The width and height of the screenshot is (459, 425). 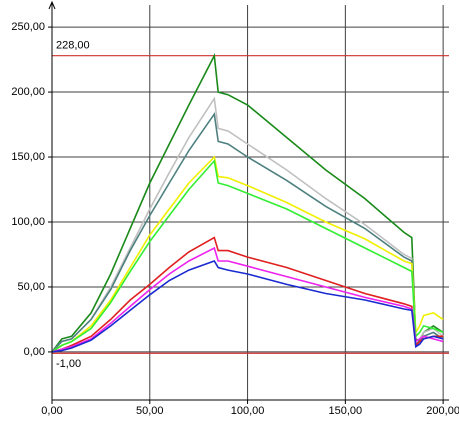 What do you see at coordinates (28, 92) in the screenshot?
I see `y-tick-label: 200,00` at bounding box center [28, 92].